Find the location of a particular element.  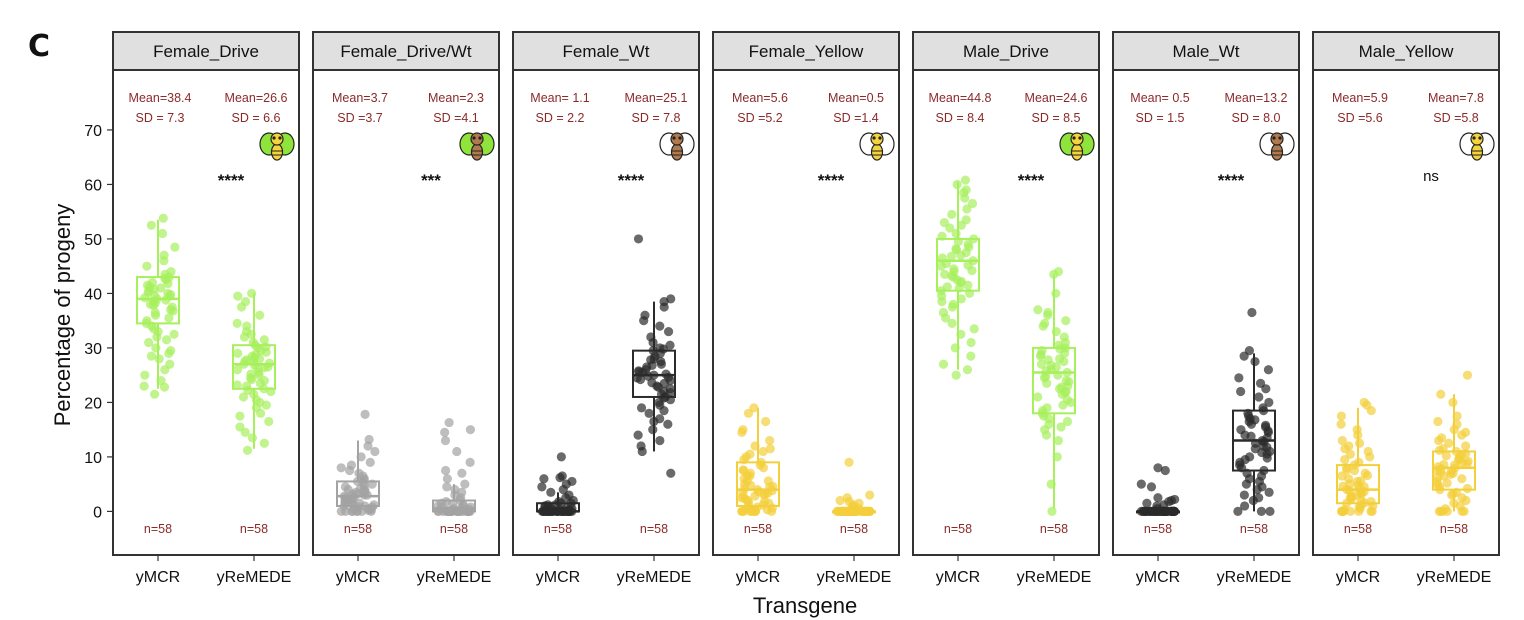

group-yMCR: Mean= 0.5 SD = 1.5 n=58 yMCR is located at coordinates (1159, 338).